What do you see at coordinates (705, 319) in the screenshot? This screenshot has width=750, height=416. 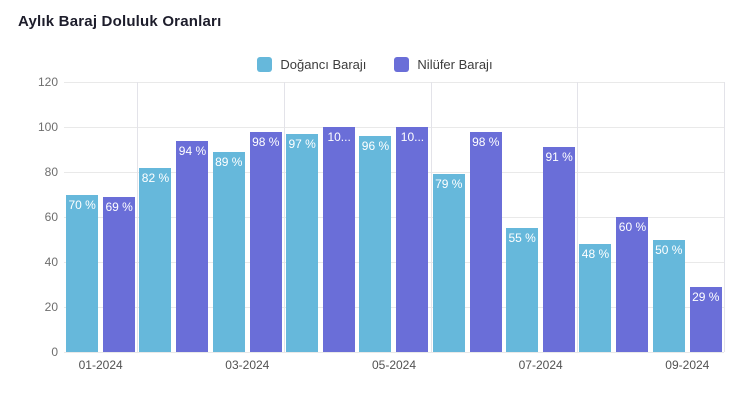 I see `bar-nilufer-09-2024: 29 %` at bounding box center [705, 319].